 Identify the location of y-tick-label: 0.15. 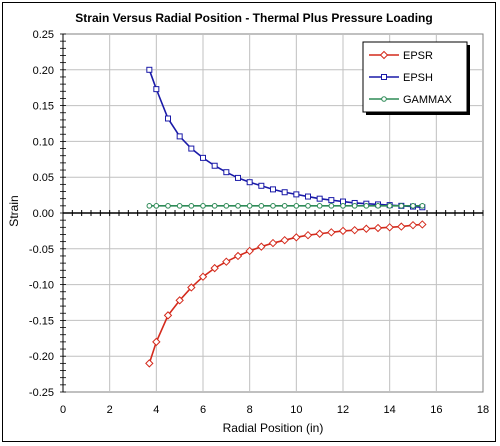
(43, 107).